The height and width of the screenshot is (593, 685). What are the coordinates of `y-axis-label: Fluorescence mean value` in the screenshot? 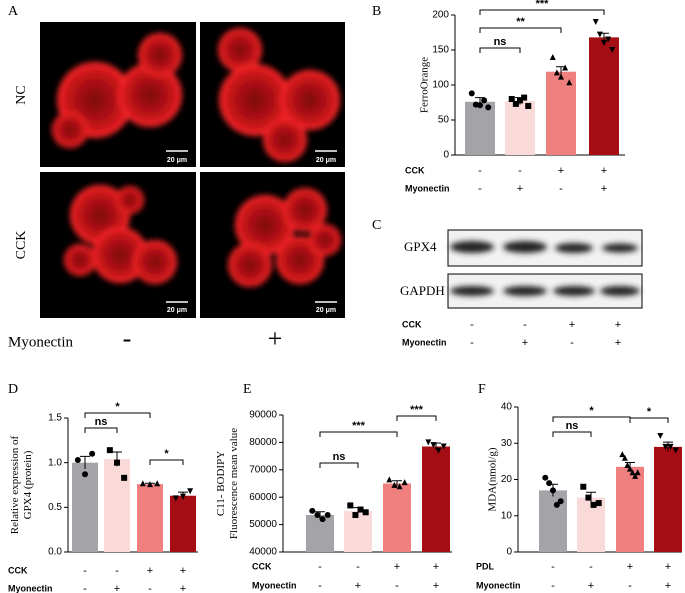 It's located at (234, 483).